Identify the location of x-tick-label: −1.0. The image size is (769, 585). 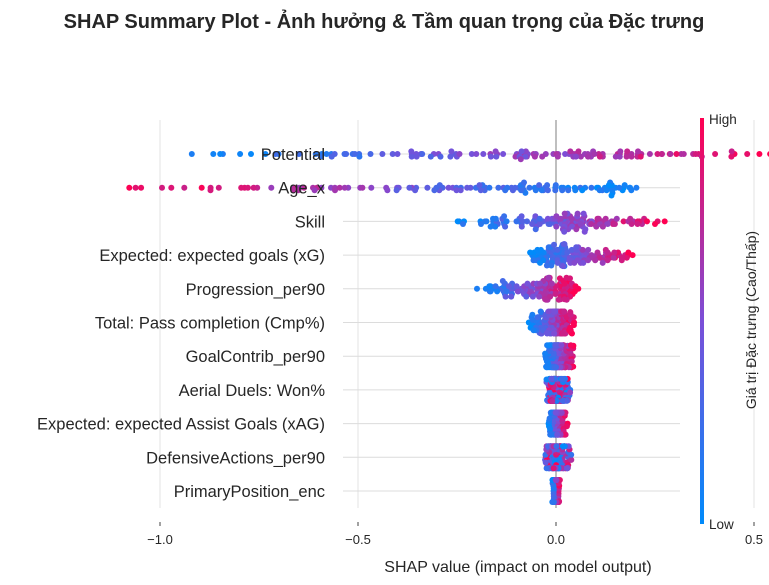
(160, 539).